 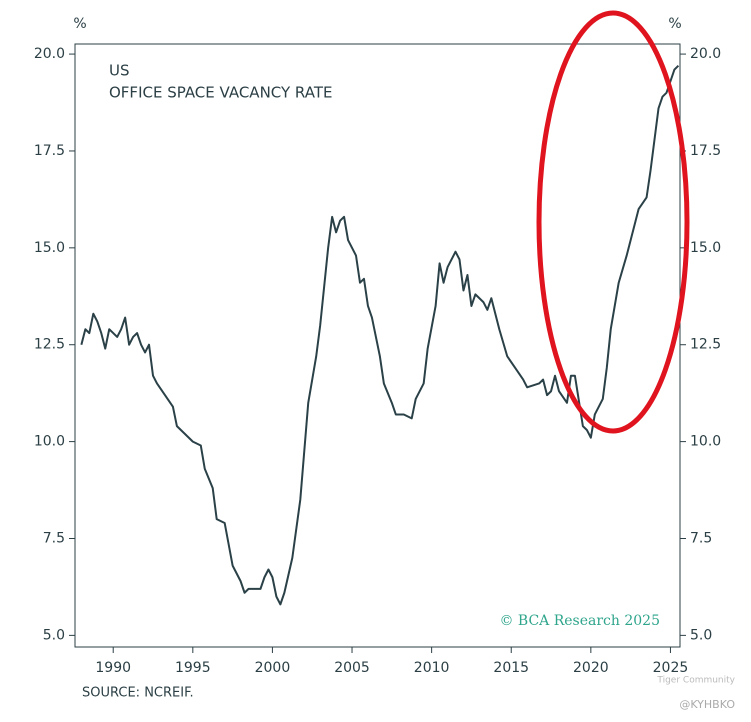 I want to click on y2-tick-label: 12.5, so click(x=705, y=345).